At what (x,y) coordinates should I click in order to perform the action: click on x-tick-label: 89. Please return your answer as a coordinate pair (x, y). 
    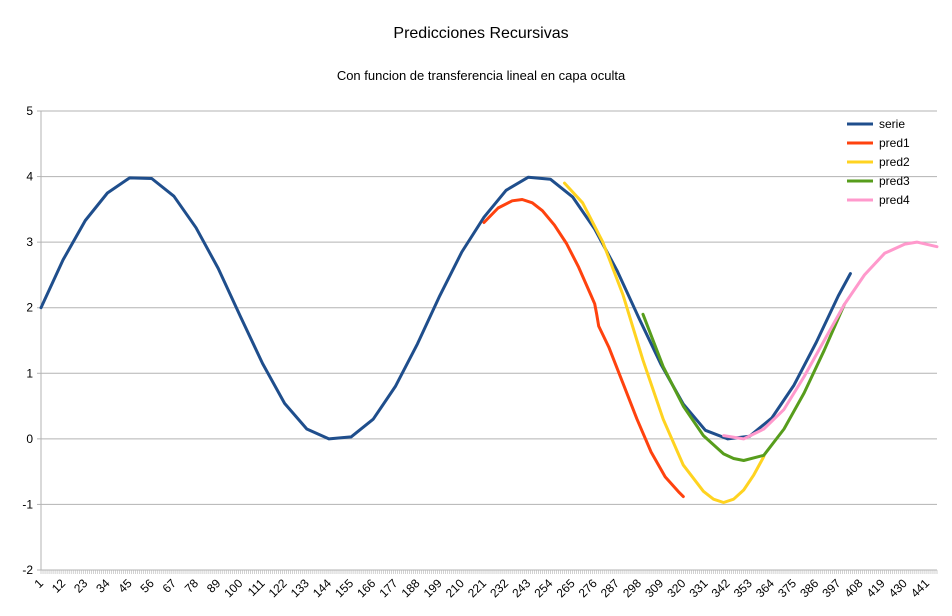
    Looking at the image, I should click on (214, 586).